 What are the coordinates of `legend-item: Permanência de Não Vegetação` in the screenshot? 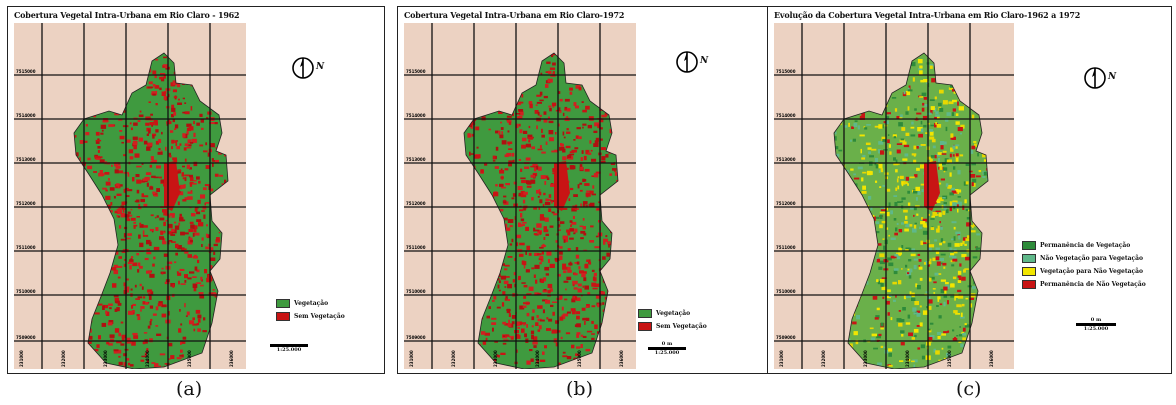 It's located at (1084, 284).